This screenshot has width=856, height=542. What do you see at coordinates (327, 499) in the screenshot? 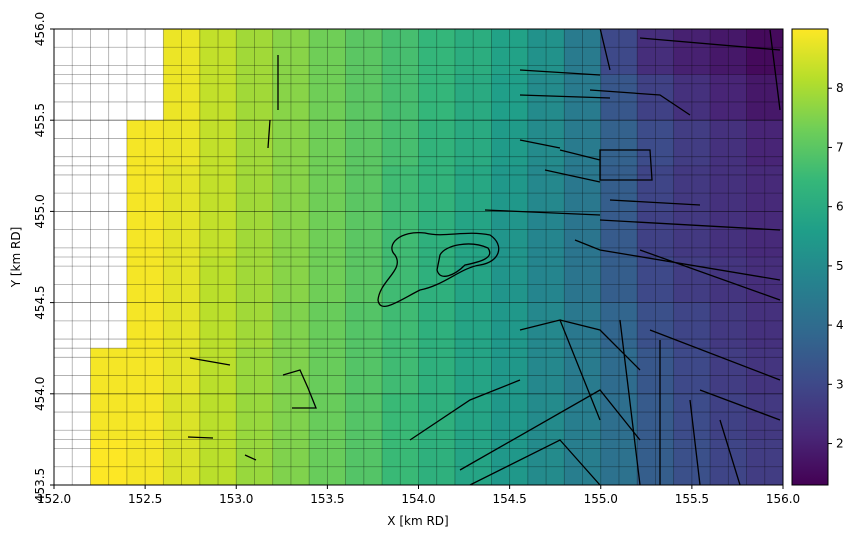
I see `x-tick-label: 153.5` at bounding box center [327, 499].